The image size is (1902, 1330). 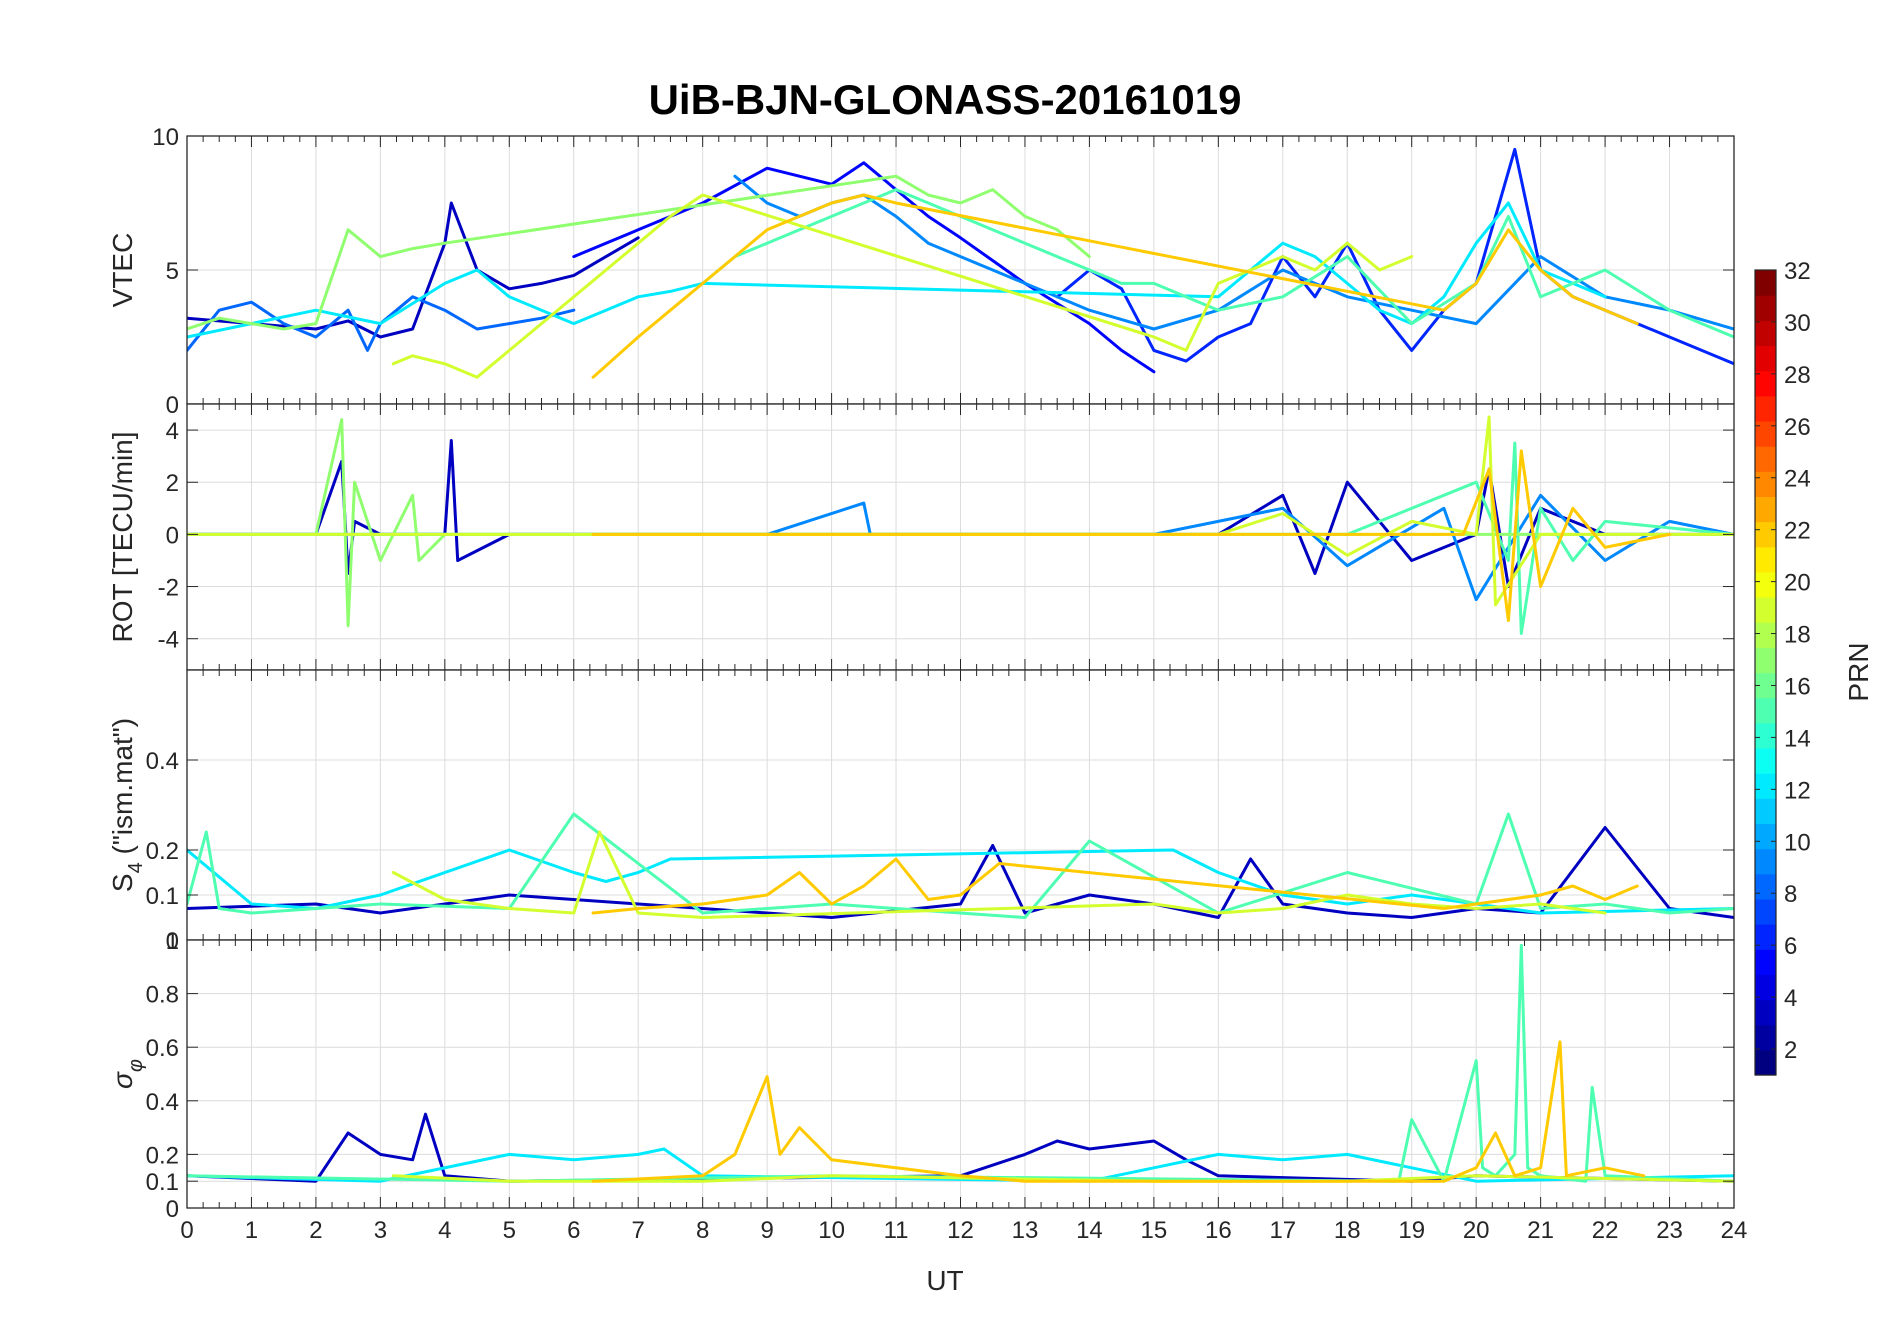 I want to click on y-tick-label: -4, so click(x=168, y=640).